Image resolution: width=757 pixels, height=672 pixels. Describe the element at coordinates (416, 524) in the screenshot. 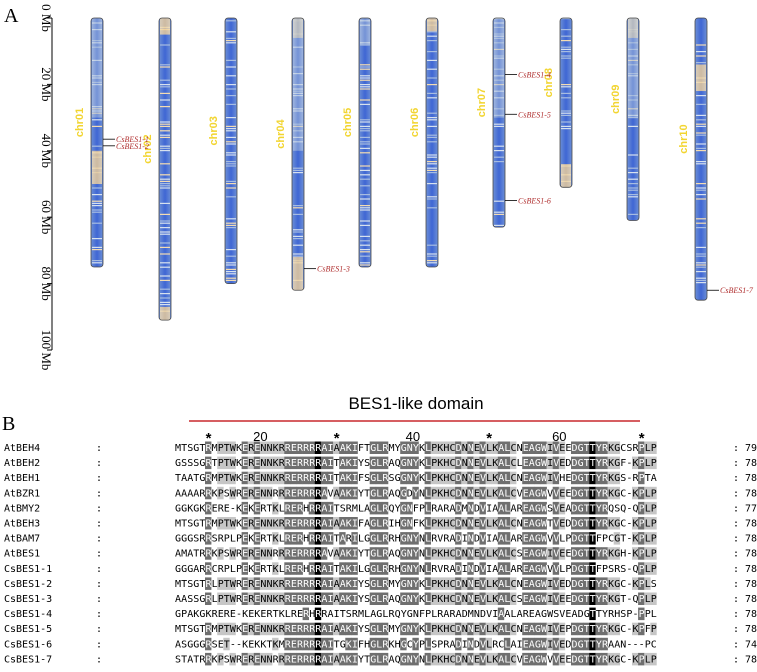

I see `residue: F` at that location.